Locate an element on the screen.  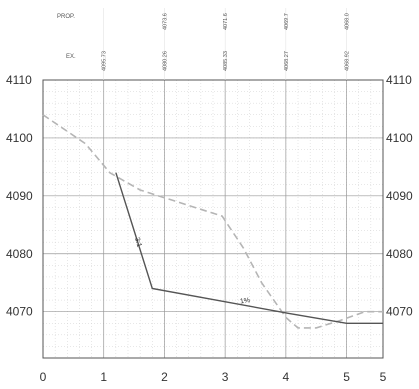
ex-elevation-label: 4068.92 is located at coordinates (348, 61).